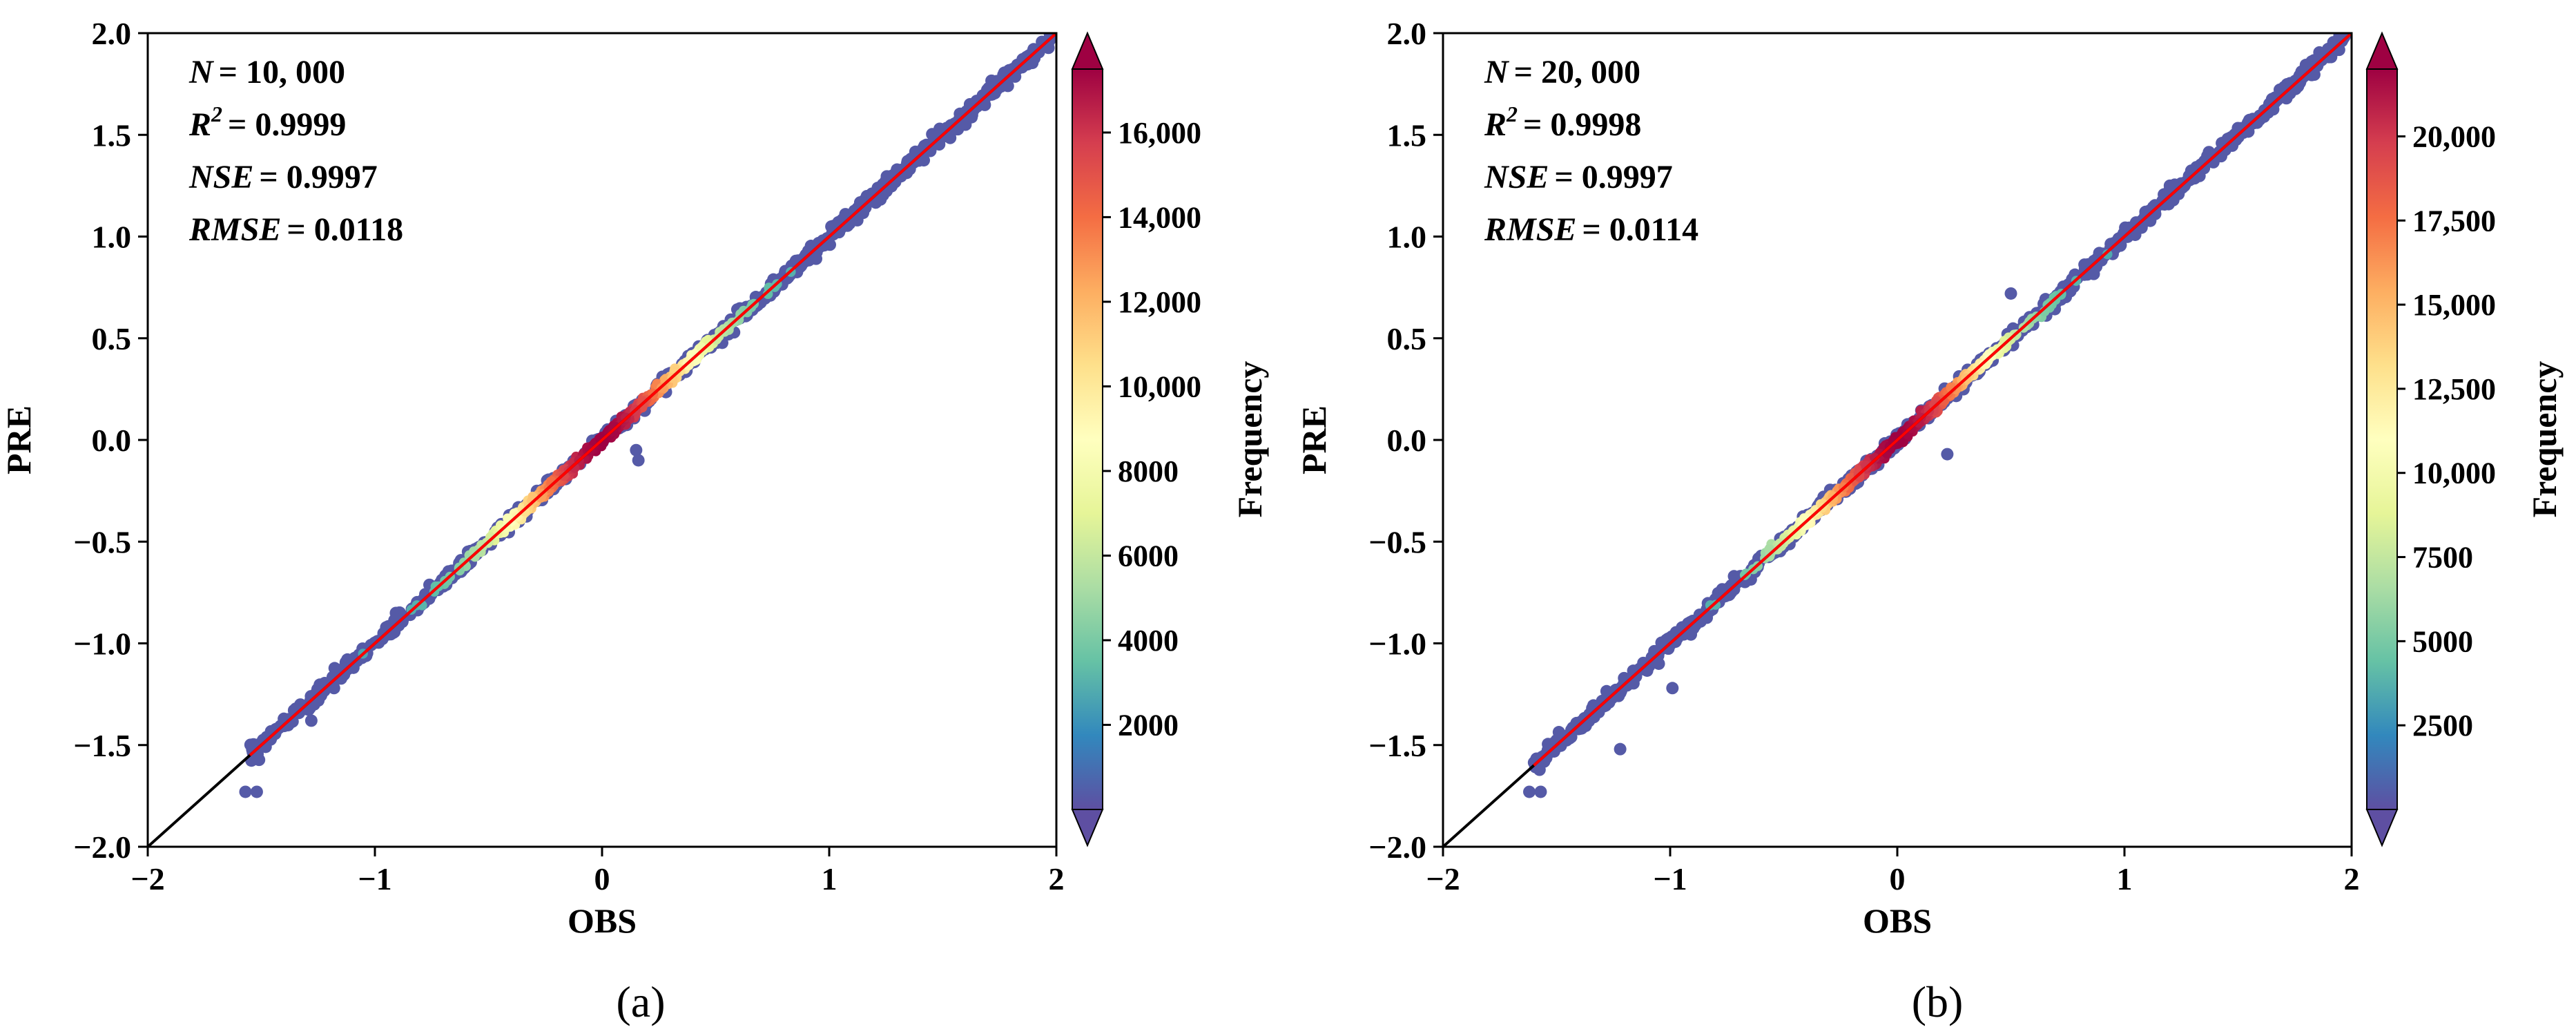  What do you see at coordinates (1149, 725) in the screenshot?
I see `colorbar-tick-label: 2000` at bounding box center [1149, 725].